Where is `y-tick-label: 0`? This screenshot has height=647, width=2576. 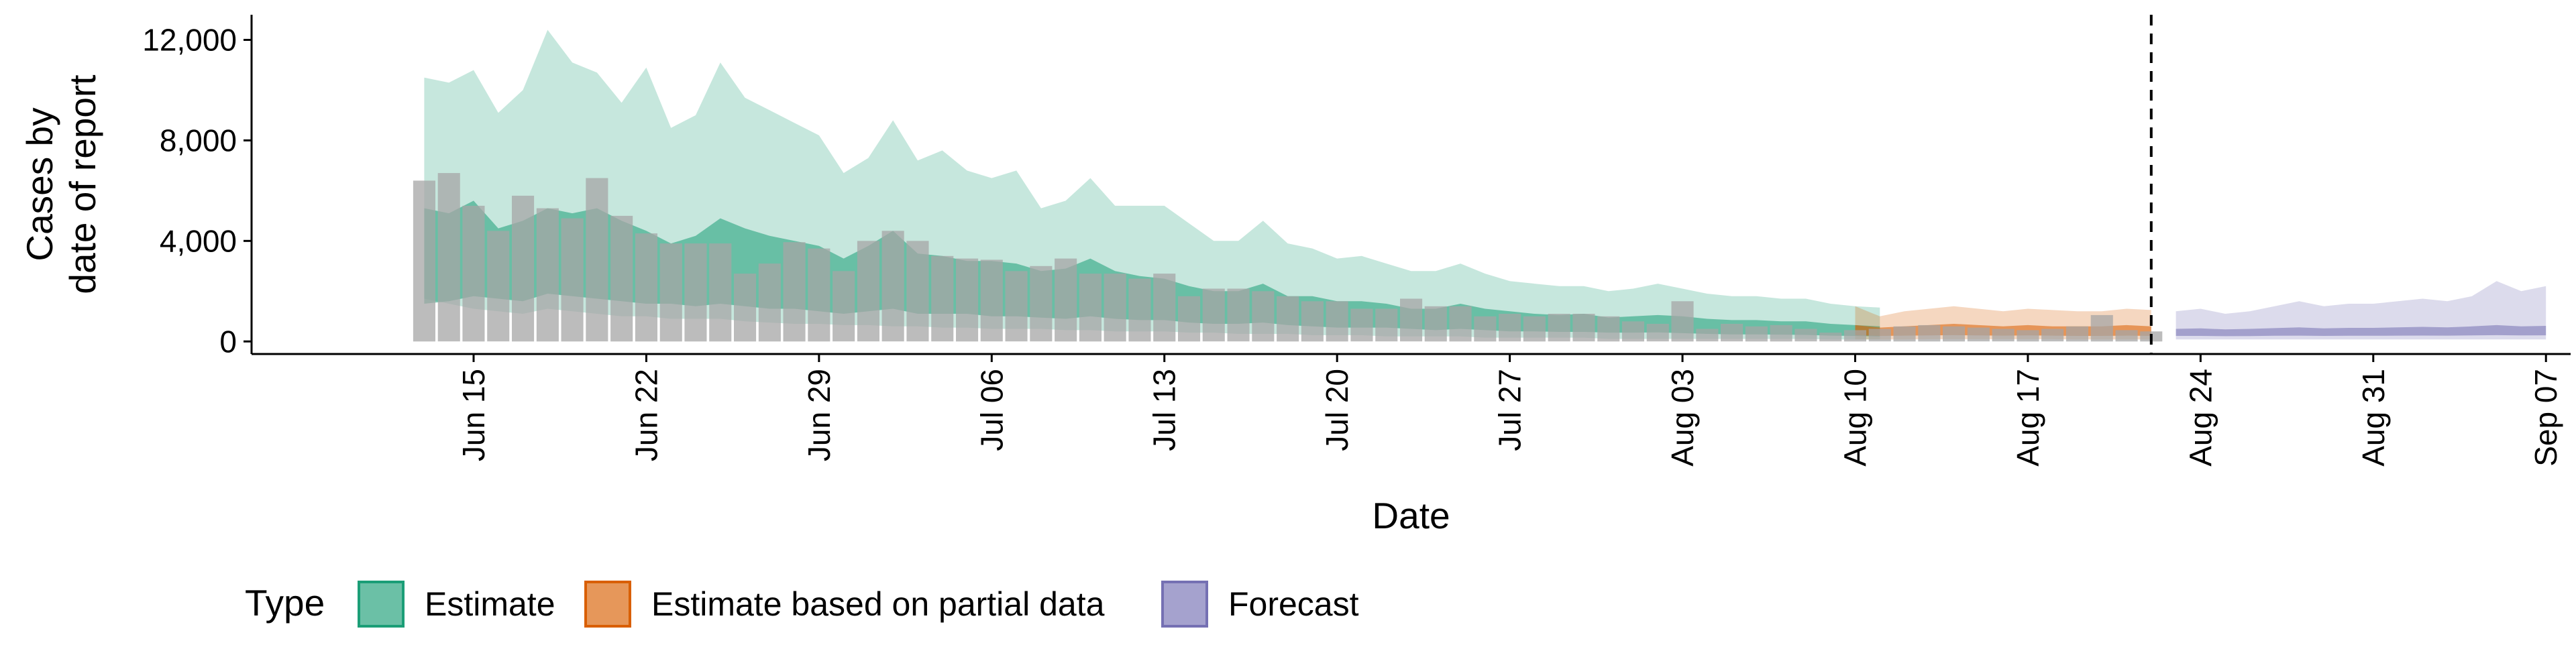 y-tick-label: 0 is located at coordinates (228, 341).